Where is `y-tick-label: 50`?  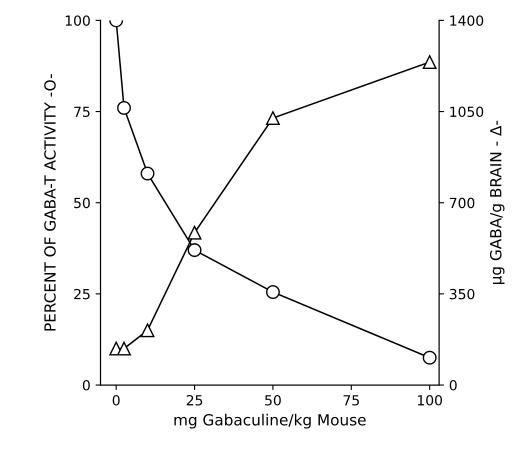 y-tick-label: 50 is located at coordinates (82, 203).